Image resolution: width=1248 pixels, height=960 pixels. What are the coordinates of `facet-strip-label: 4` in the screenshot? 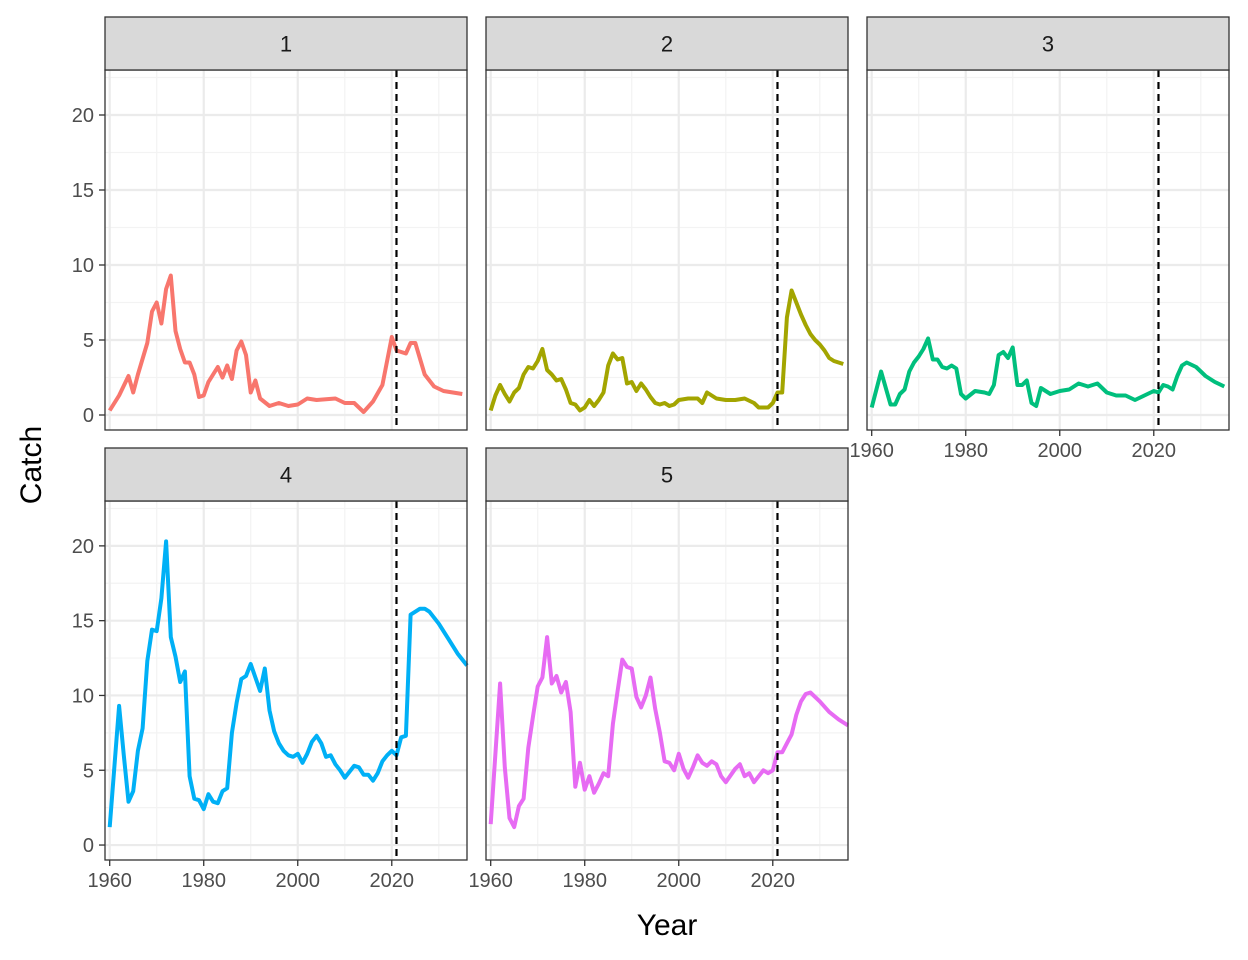 It's located at (286, 475).